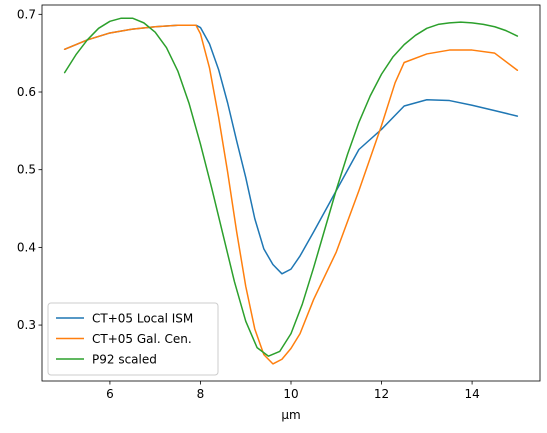  I want to click on y-tick-label: 0.4, so click(26, 247).